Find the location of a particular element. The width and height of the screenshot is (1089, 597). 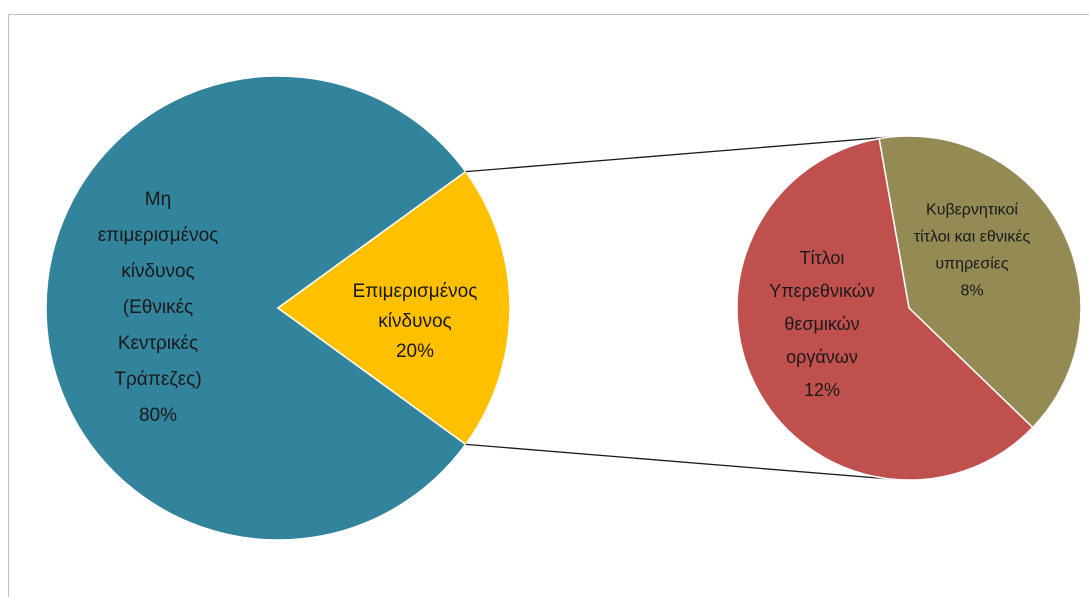

secondary-pie-slice-government is located at coordinates (980, 282).